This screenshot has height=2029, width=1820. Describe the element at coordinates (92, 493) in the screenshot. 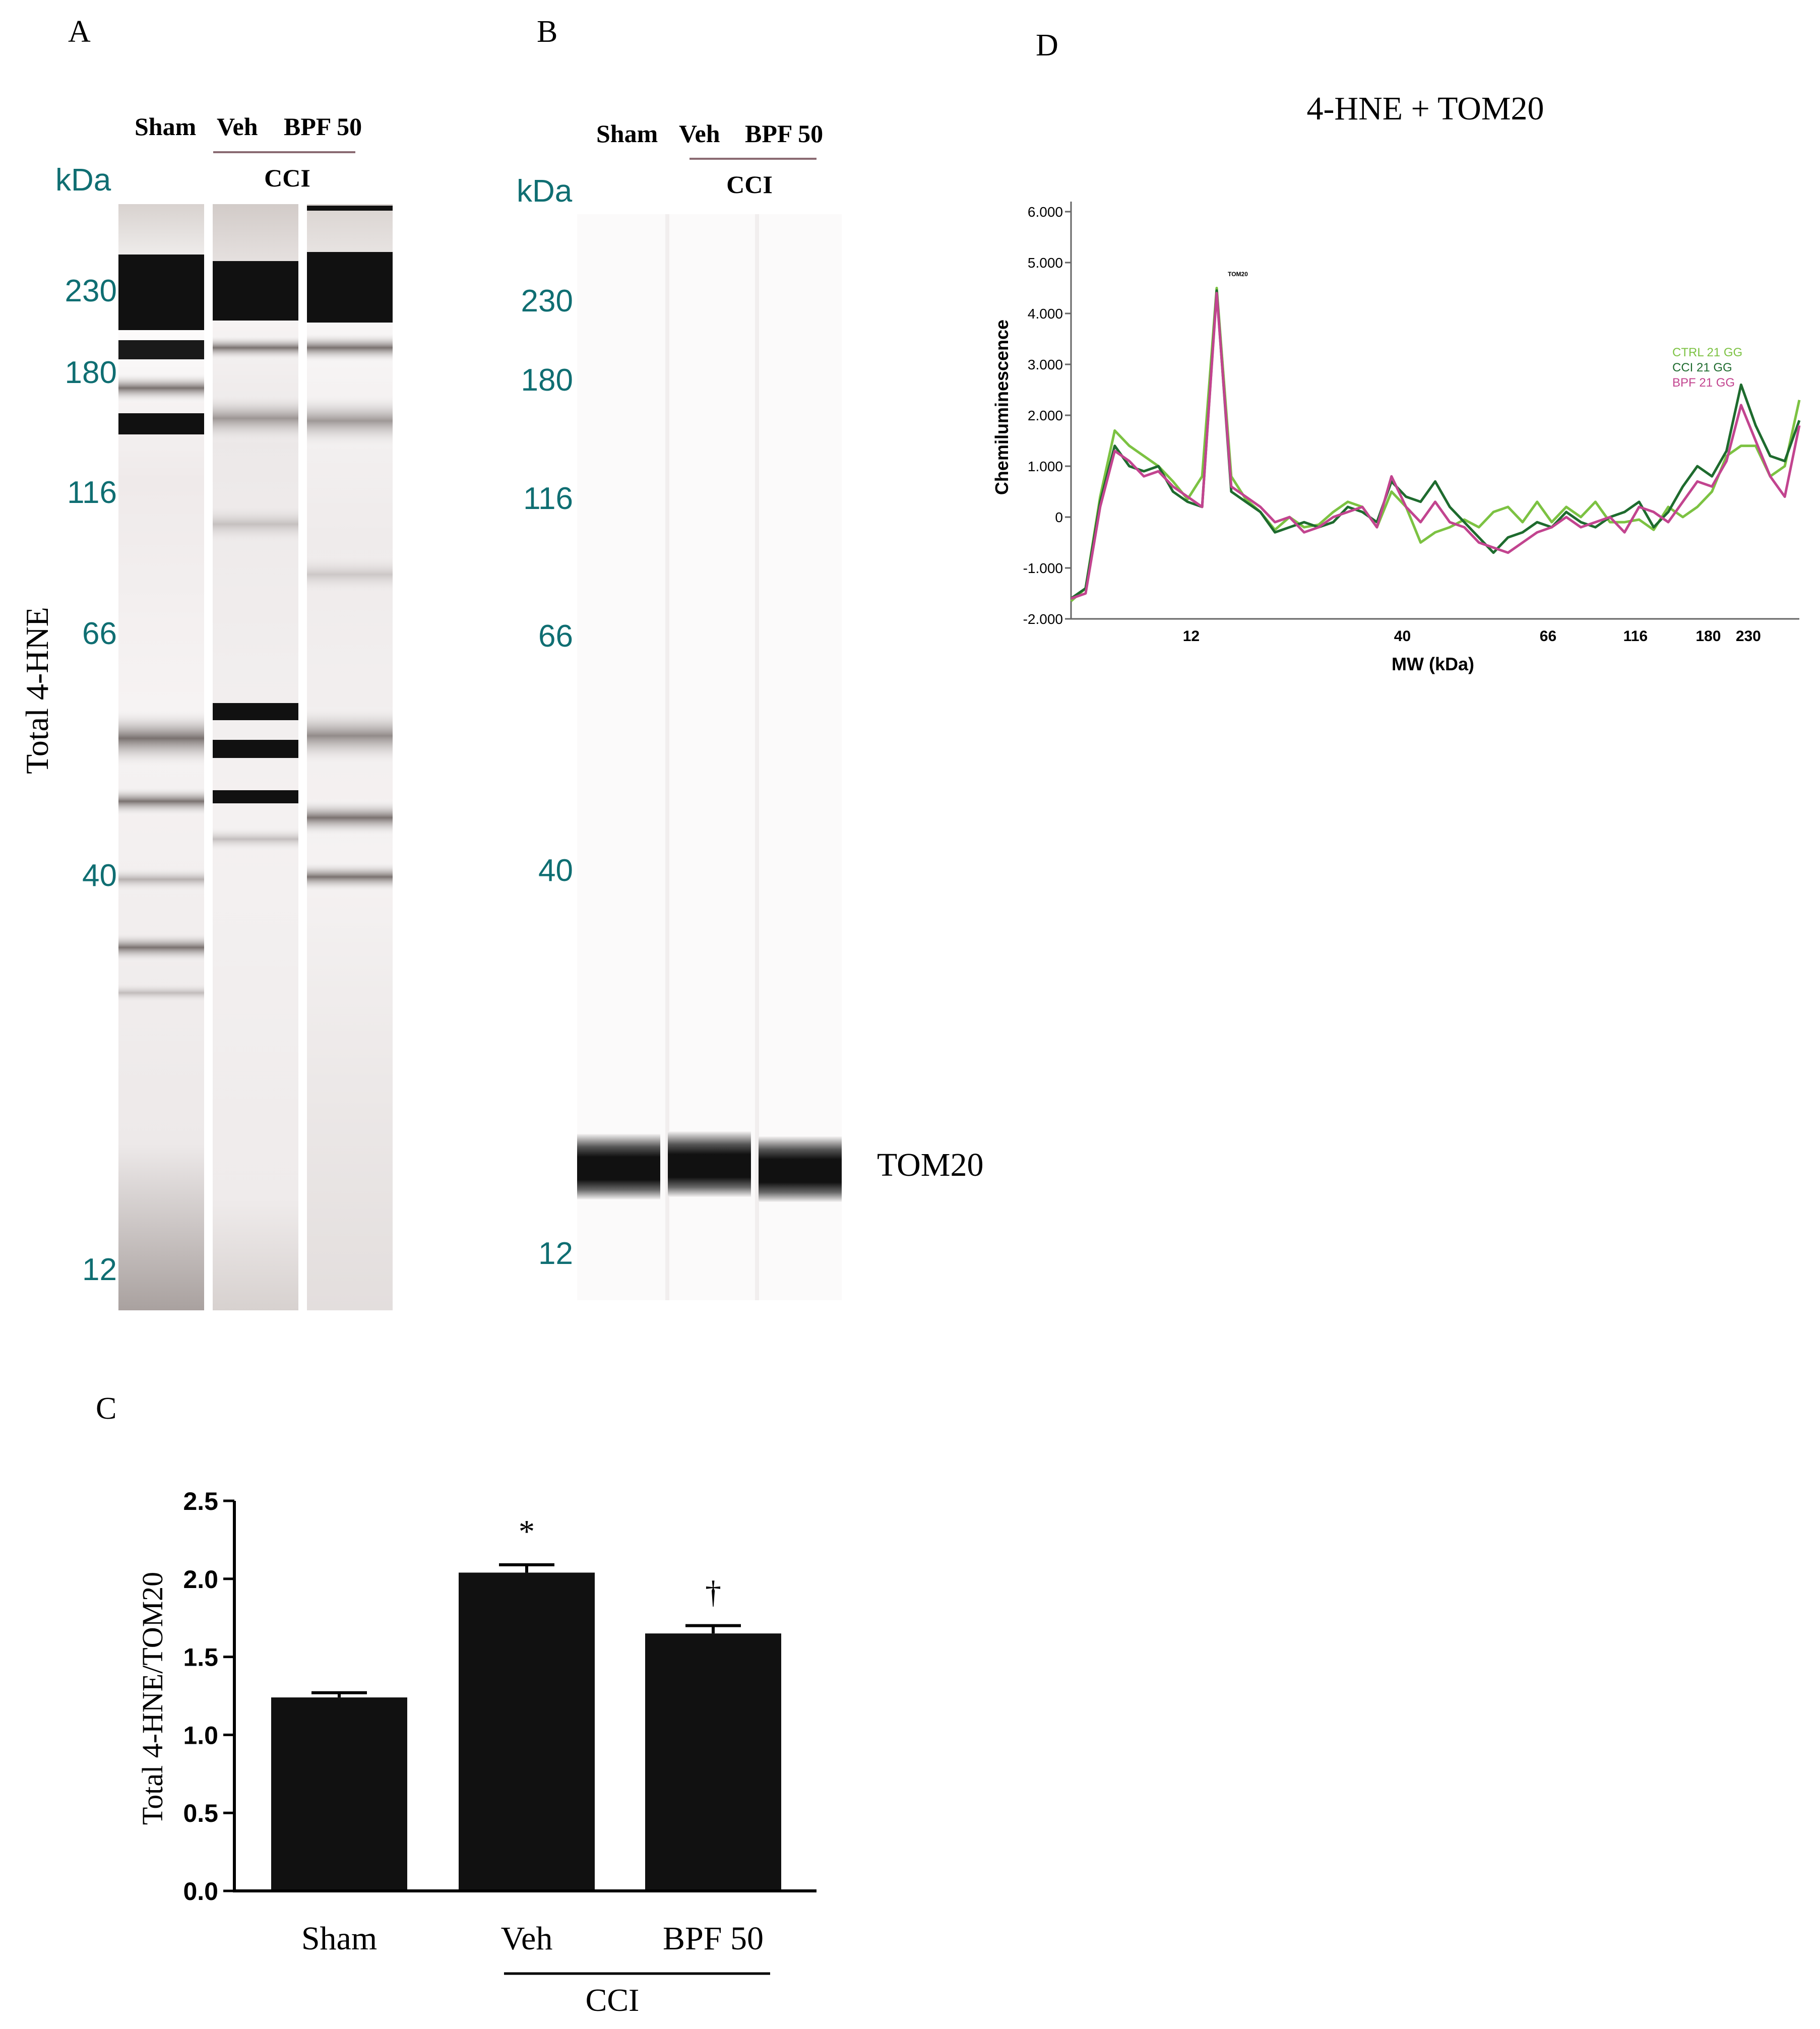

I see `marker-a-116: 116` at that location.